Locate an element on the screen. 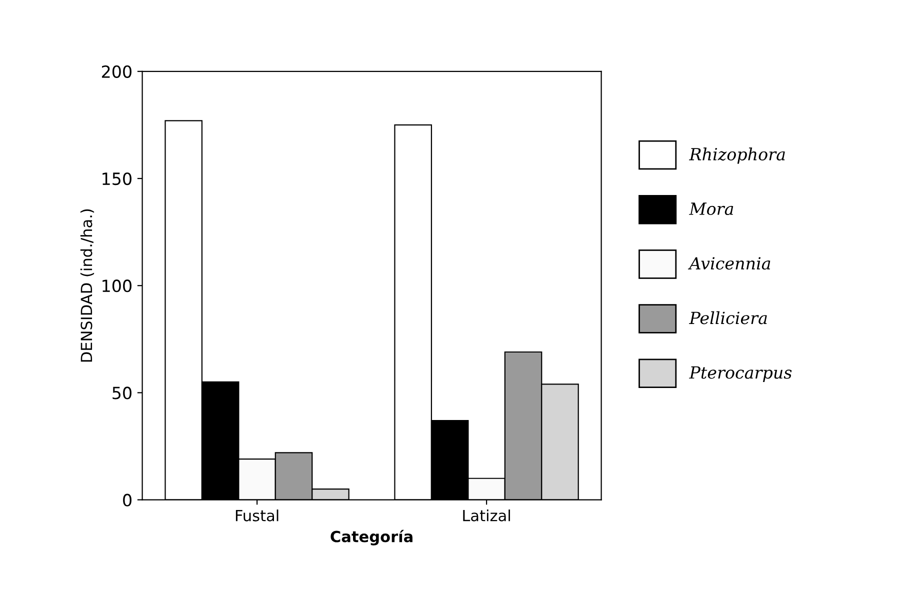 This screenshot has height=595, width=918. x-tick-label: Latizal is located at coordinates (486, 516).